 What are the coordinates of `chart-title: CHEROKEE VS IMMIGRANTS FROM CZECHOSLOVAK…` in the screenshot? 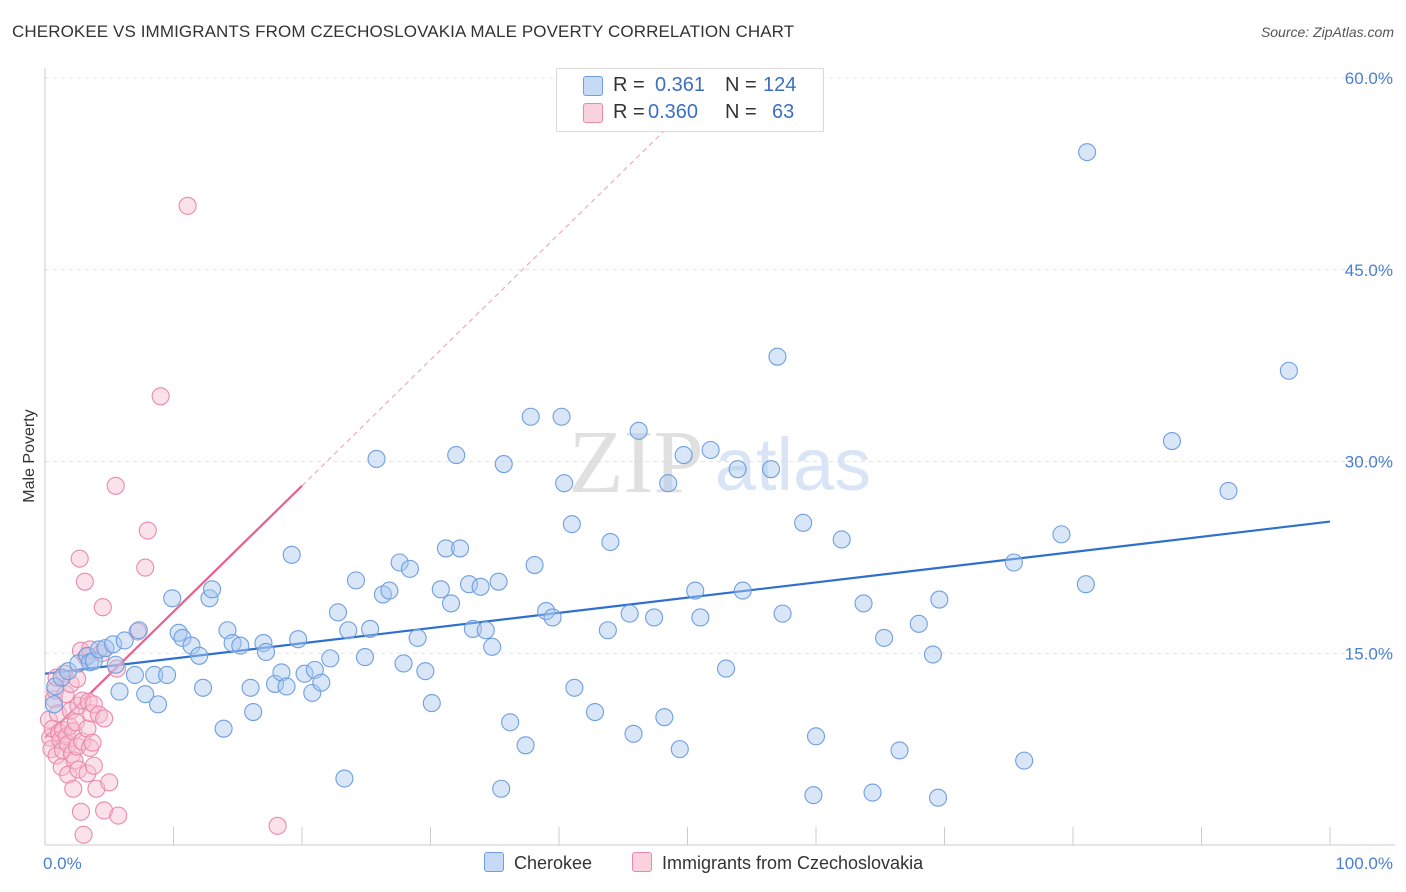 It's located at (403, 31).